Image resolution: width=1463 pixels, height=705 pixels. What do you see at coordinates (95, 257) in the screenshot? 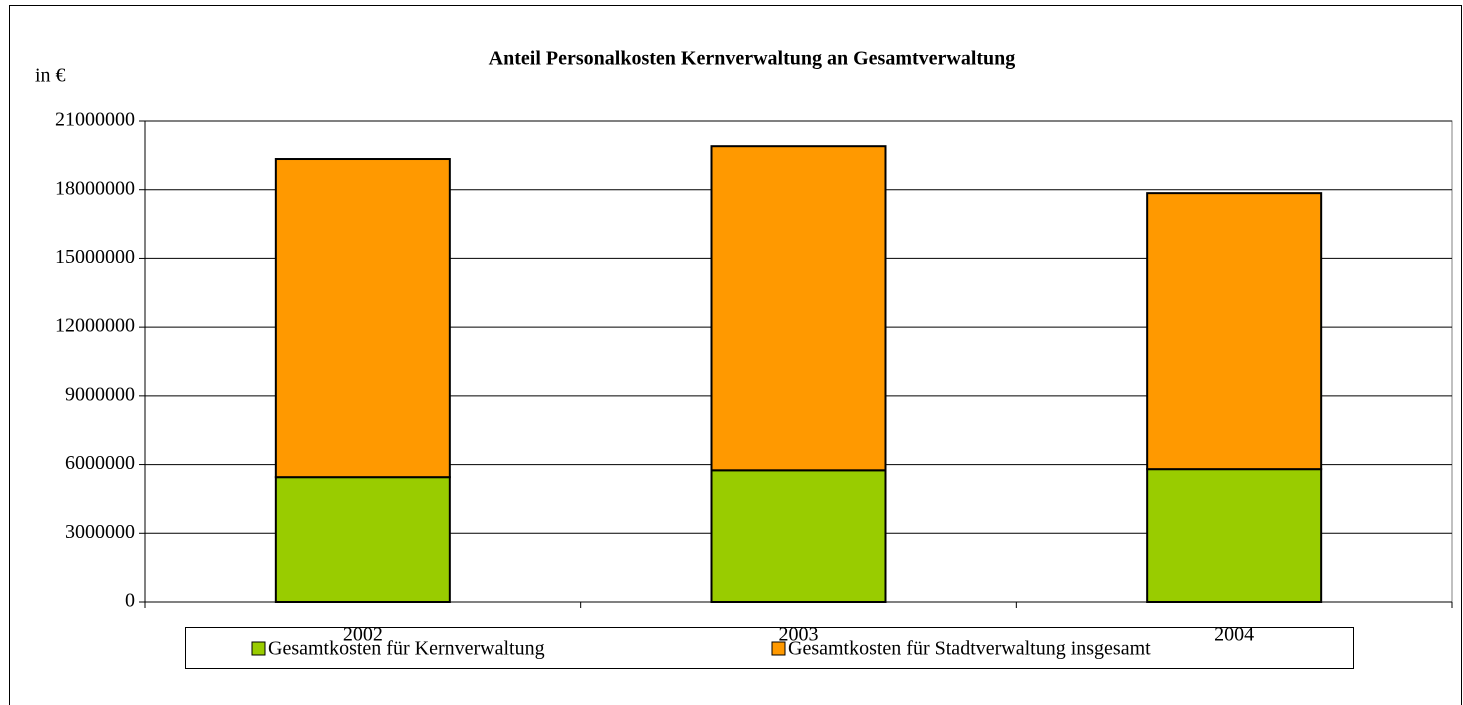
I see `y-tick-label: 15000000` at bounding box center [95, 257].